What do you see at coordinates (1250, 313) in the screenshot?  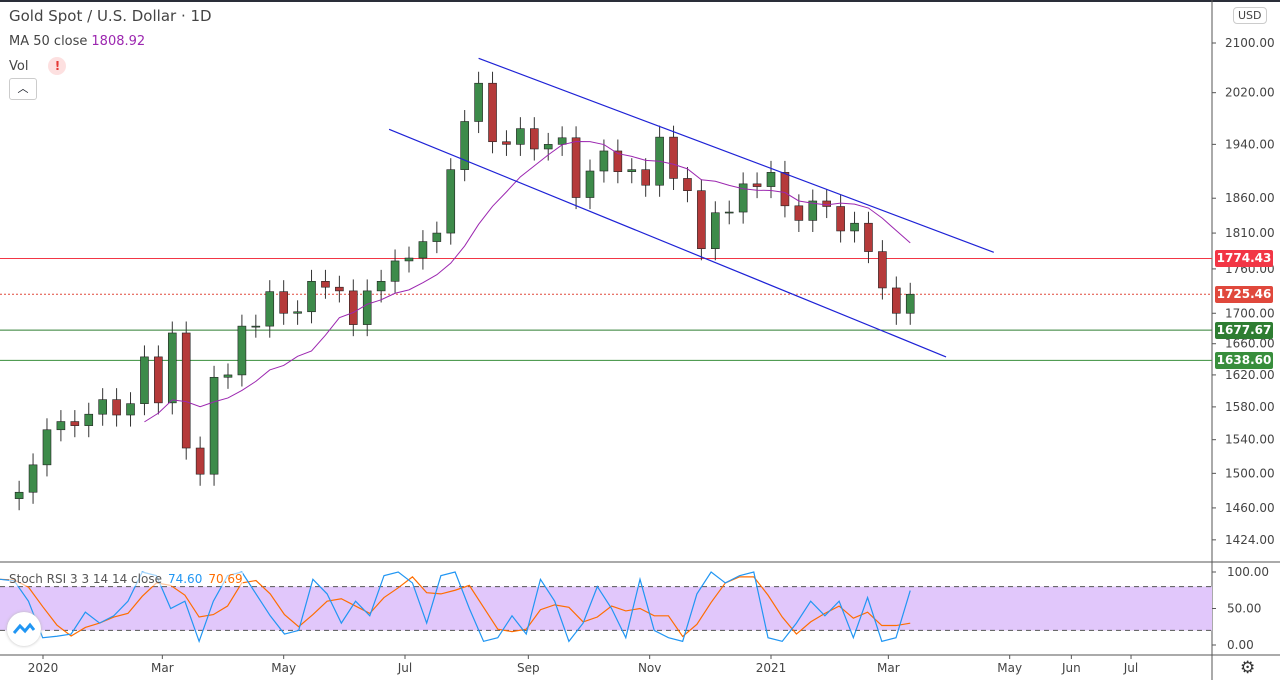 I see `price-axis-label: 1700.00` at bounding box center [1250, 313].